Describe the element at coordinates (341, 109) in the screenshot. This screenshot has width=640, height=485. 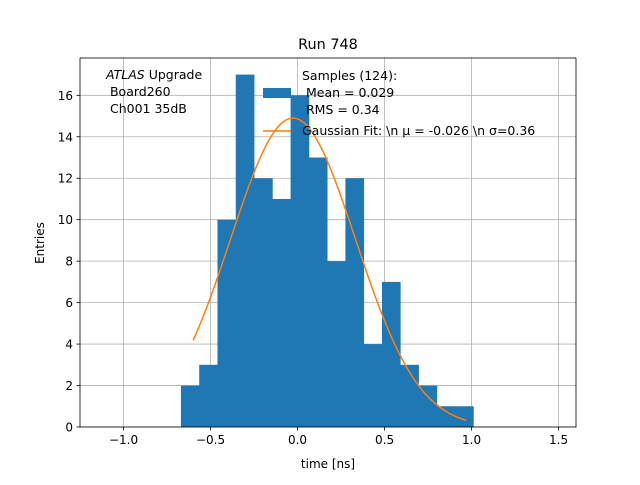
I see `legend-samples-line-3: RMS = 0.34` at that location.